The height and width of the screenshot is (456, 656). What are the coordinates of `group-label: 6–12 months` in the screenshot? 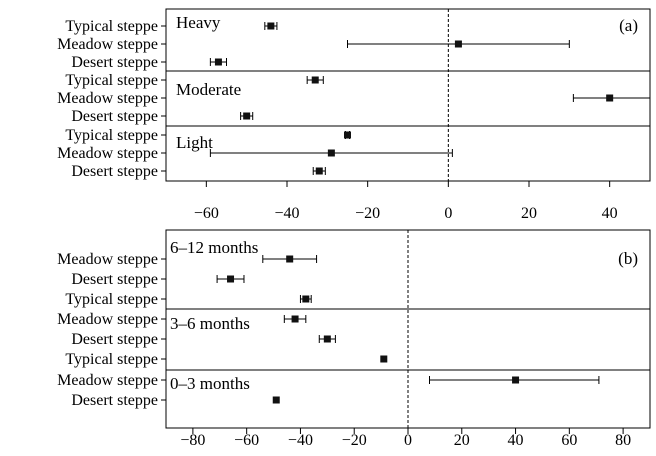 It's located at (214, 247).